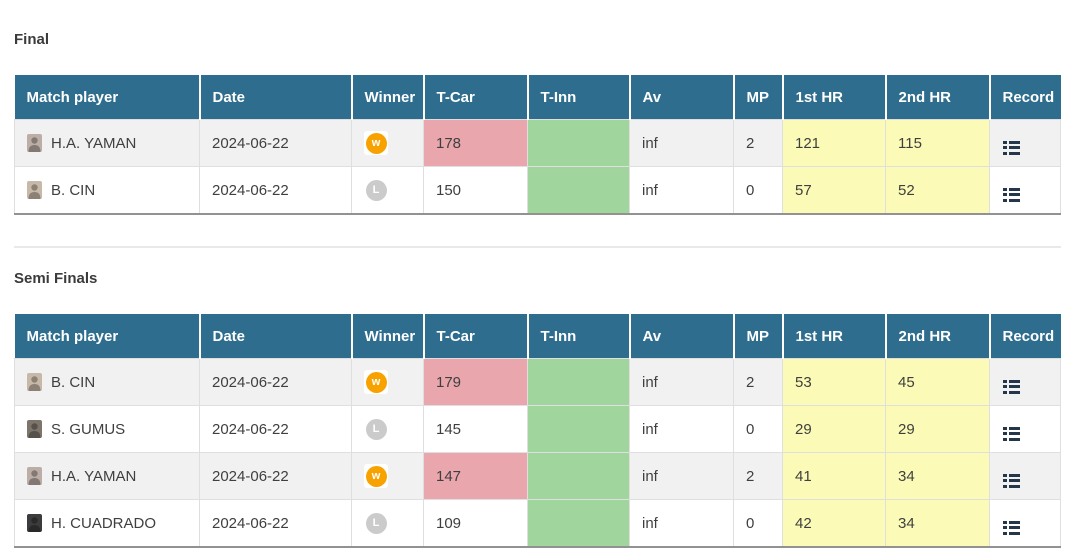 Image resolution: width=1075 pixels, height=555 pixels. I want to click on t-car-cell: 147, so click(475, 476).